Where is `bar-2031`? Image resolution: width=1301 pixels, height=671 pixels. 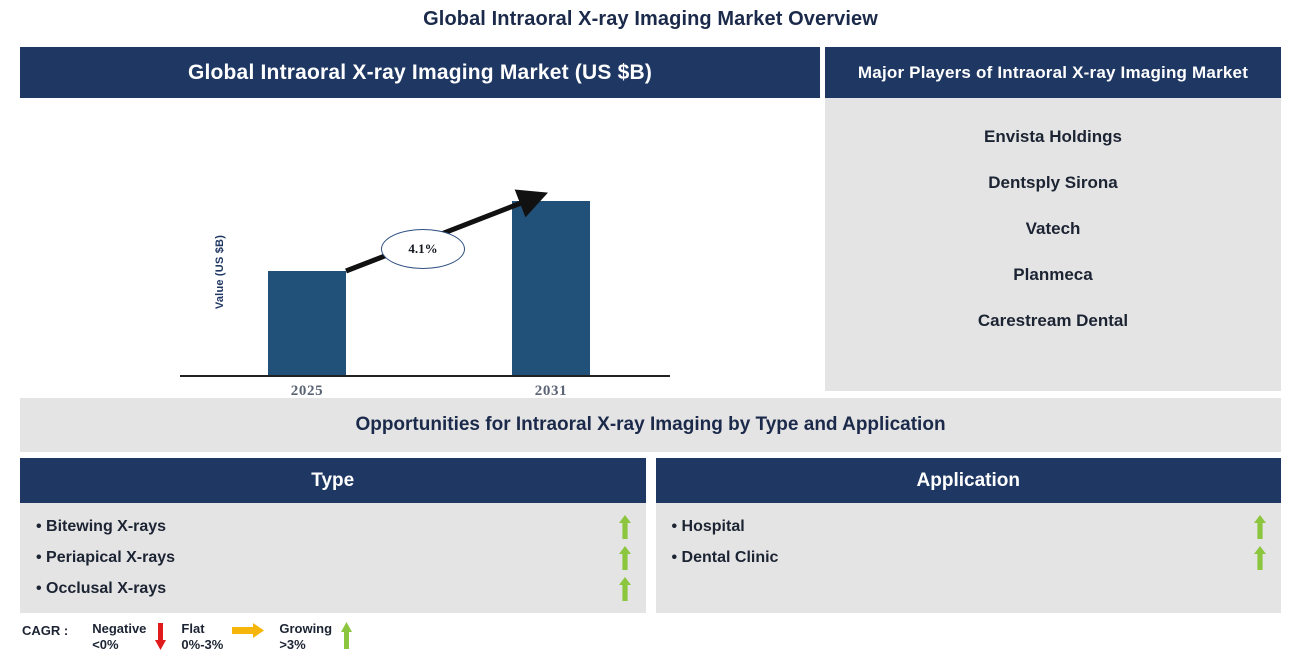 bar-2031 is located at coordinates (551, 288).